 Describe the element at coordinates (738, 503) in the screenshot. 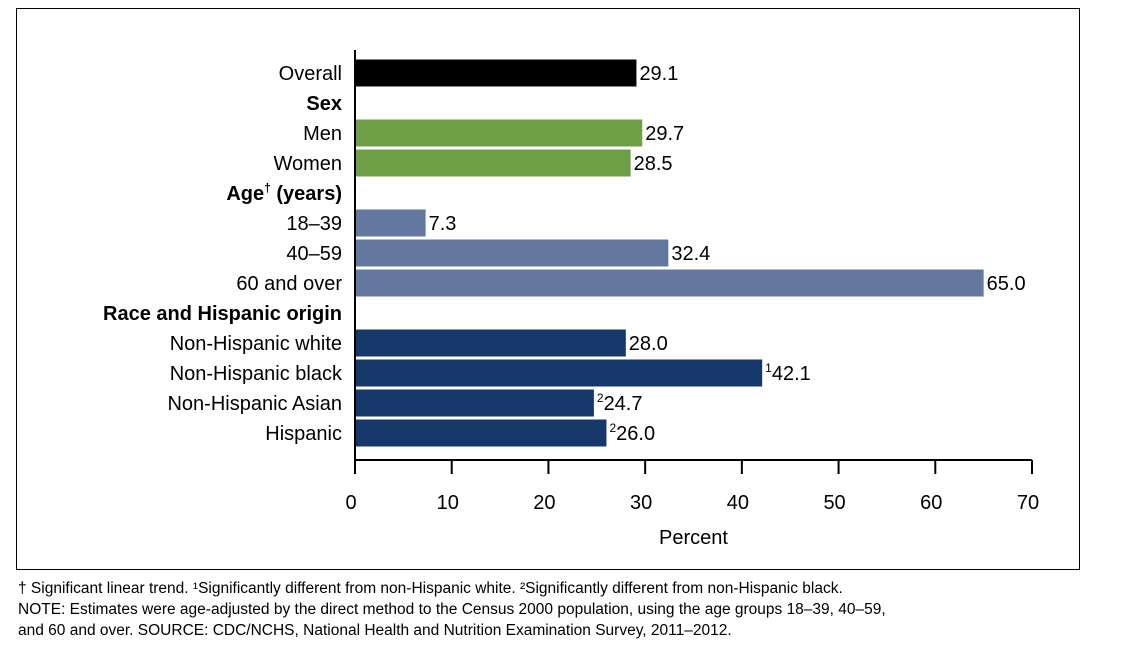

I see `x-tick-label: 40` at that location.